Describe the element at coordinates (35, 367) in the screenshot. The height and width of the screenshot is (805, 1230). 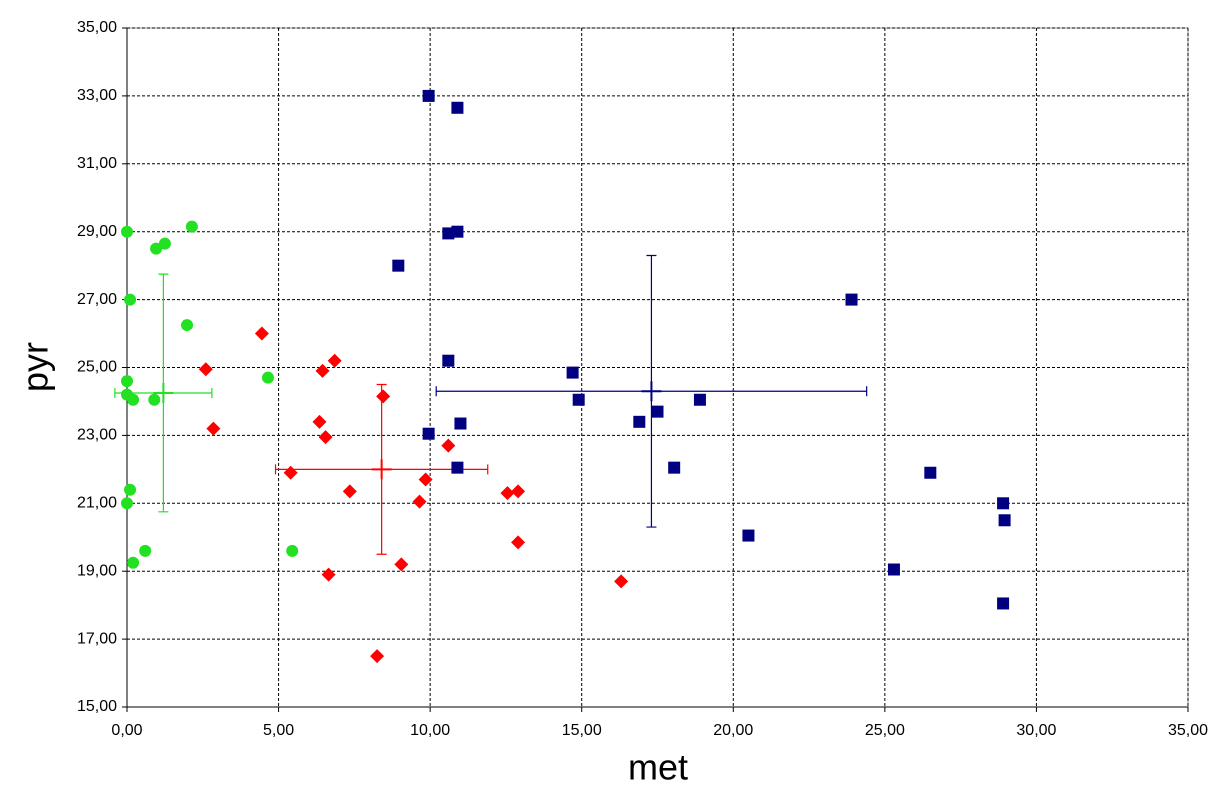
I see `y-axis-title: pyr` at that location.